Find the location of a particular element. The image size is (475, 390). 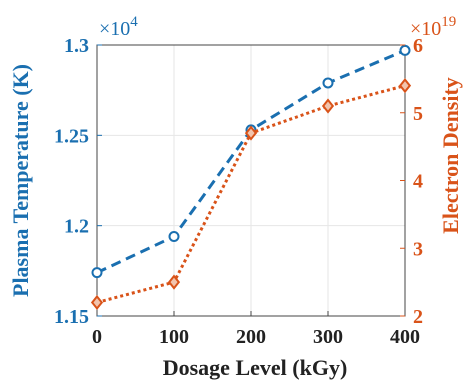

right-tick-label: 3 is located at coordinates (418, 249).